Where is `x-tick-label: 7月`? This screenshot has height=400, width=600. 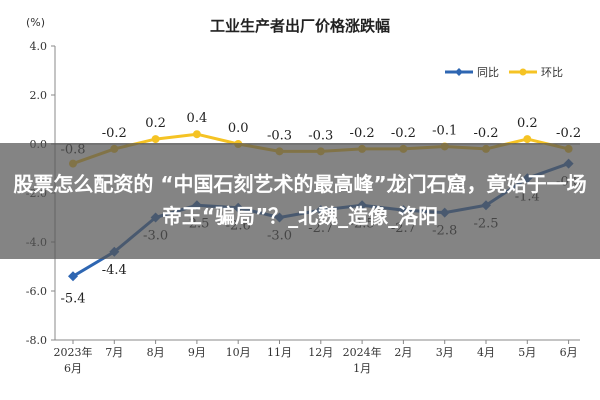 x-tick-label: 7月 is located at coordinates (114, 352).